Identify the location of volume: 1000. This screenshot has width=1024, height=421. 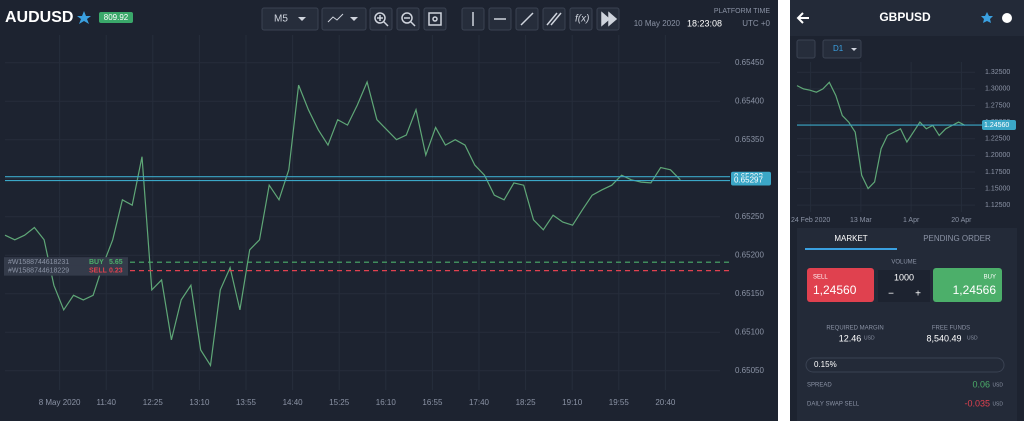
(904, 277).